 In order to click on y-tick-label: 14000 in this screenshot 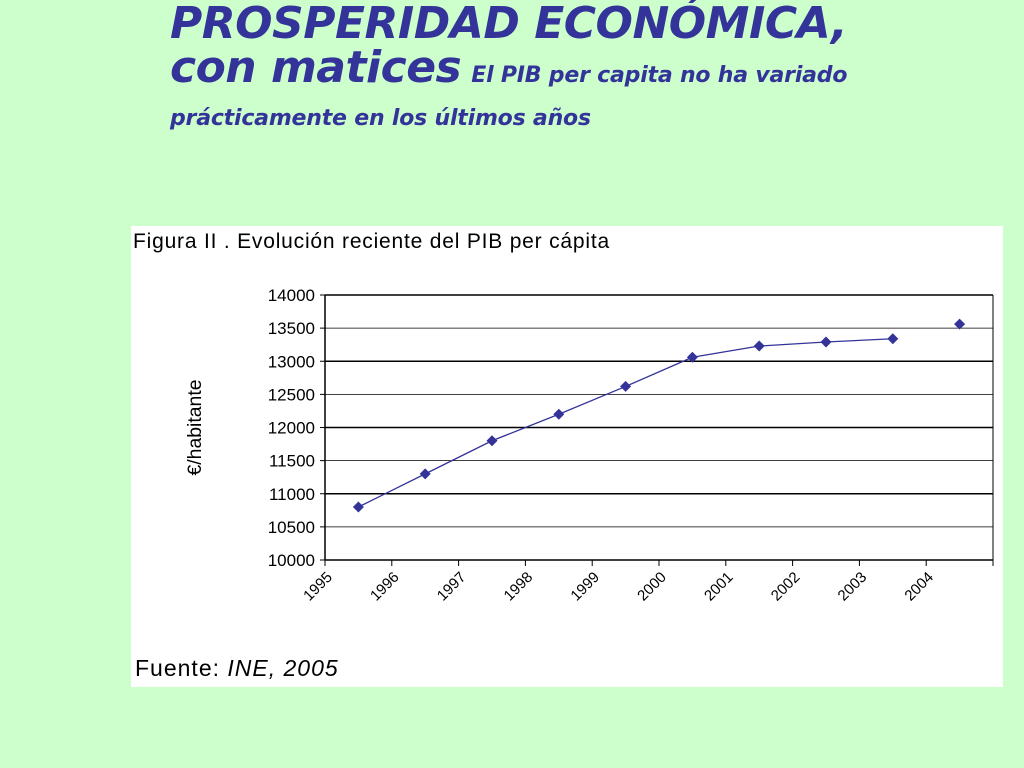, I will do `click(291, 295)`.